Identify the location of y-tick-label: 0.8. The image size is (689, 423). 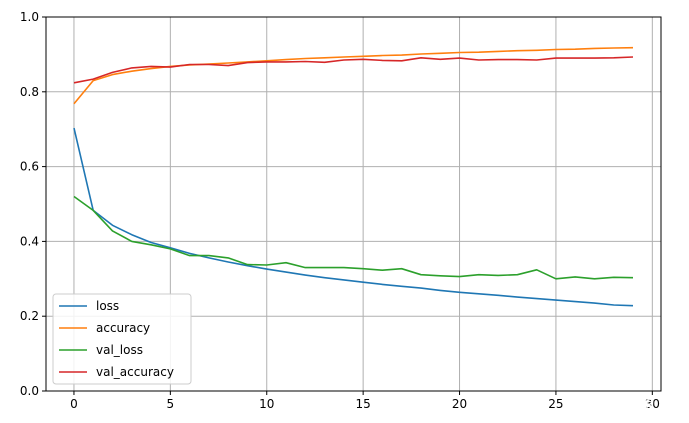
(29, 92).